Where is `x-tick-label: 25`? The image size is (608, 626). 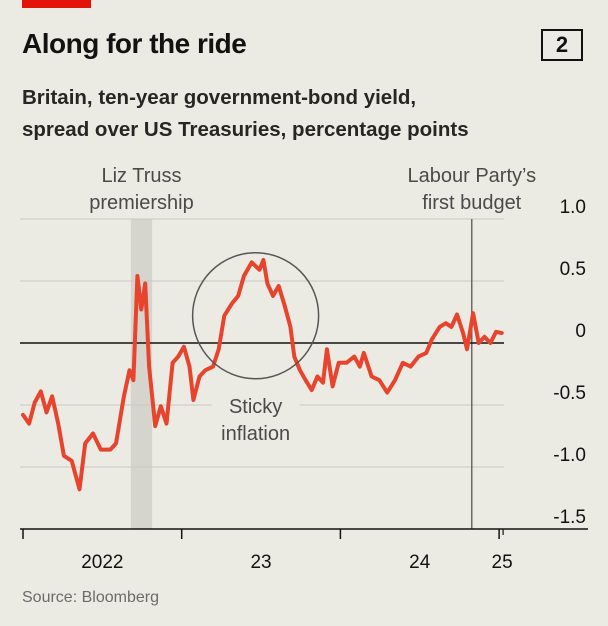
x-tick-label: 25 is located at coordinates (502, 562).